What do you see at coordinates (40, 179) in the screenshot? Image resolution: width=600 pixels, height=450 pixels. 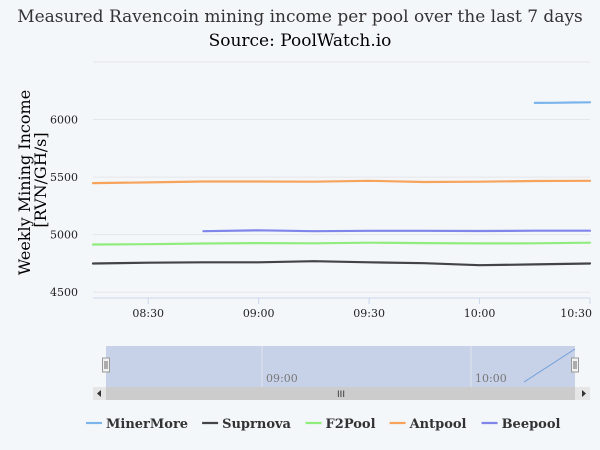 I see `y-axis-label-line2: [RVN/GH/s]` at bounding box center [40, 179].